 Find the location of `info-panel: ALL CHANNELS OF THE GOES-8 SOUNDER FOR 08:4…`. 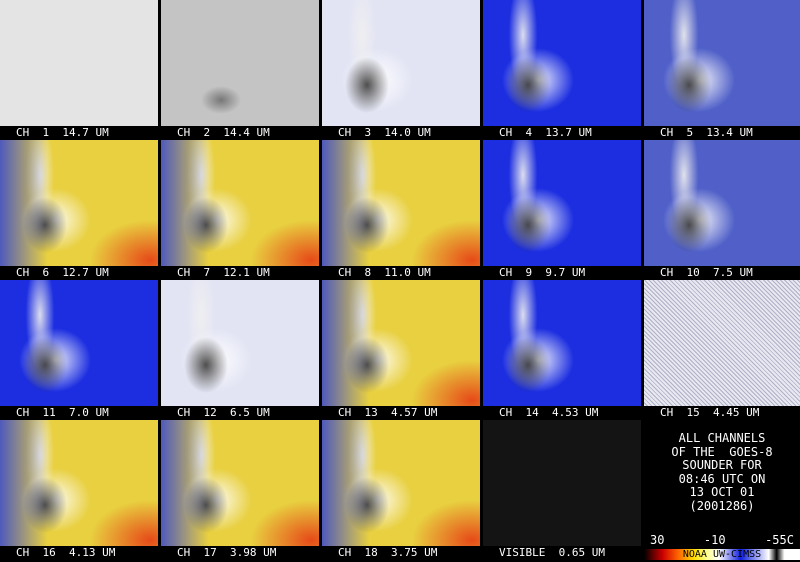

info-panel: ALL CHANNELS OF THE GOES-8 SOUNDER FOR 08:4… is located at coordinates (722, 490).